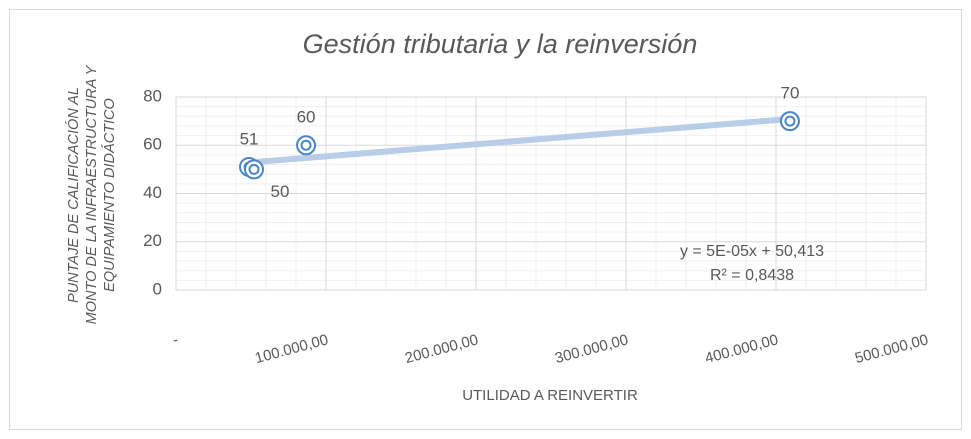  What do you see at coordinates (280, 191) in the screenshot?
I see `data-label: 50` at bounding box center [280, 191].